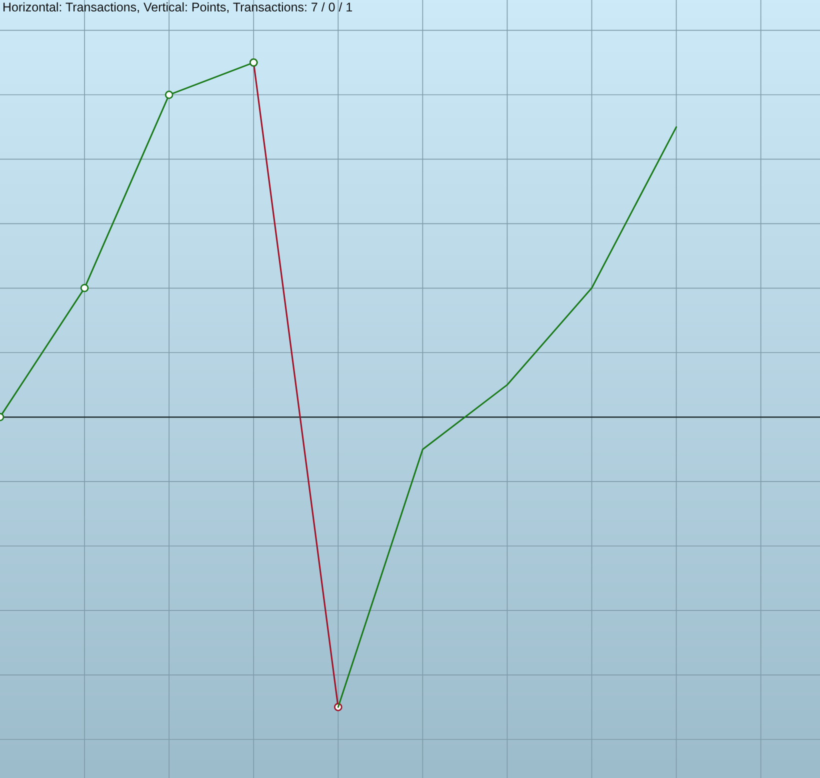  What do you see at coordinates (177, 7) in the screenshot?
I see `chart-title: Horizontal: Transactions, Vertical: Points, Transactions: 7 / 0 / 1` at bounding box center [177, 7].